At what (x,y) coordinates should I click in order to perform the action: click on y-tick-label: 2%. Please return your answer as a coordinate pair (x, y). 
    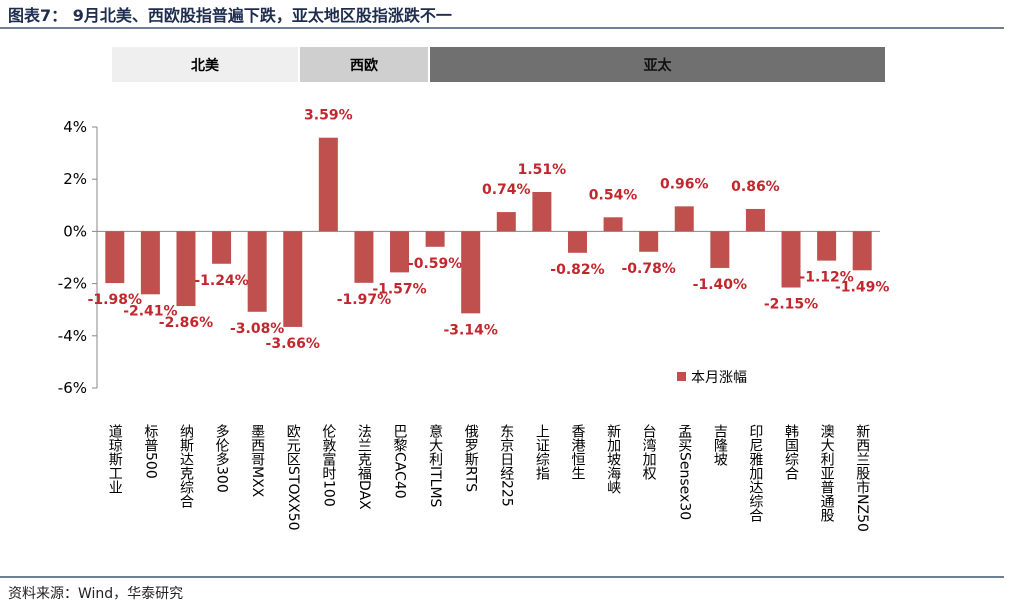
    Looking at the image, I should click on (75, 179).